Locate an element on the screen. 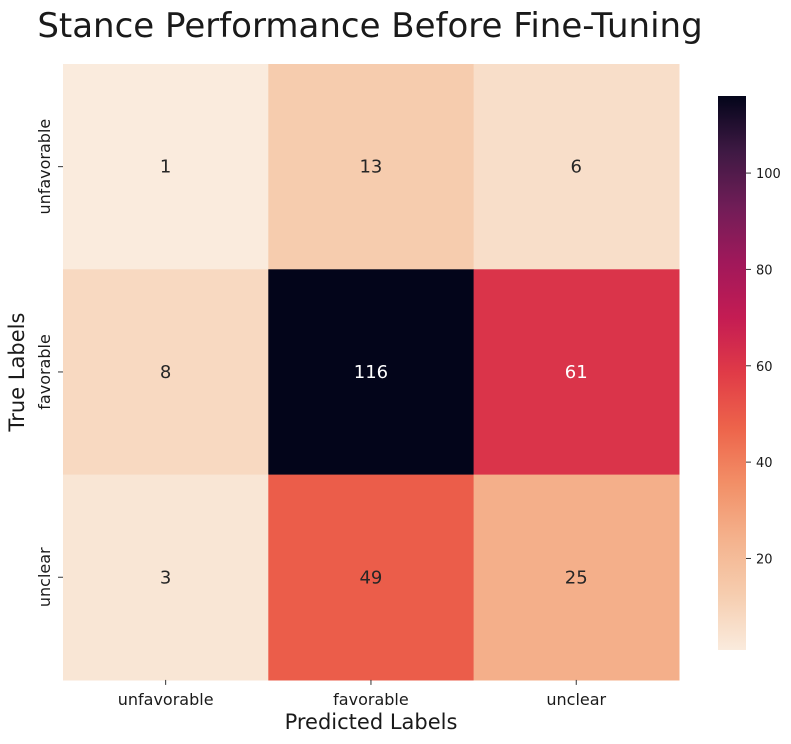 The width and height of the screenshot is (791, 744). cell-value-label: 13 is located at coordinates (370, 167).